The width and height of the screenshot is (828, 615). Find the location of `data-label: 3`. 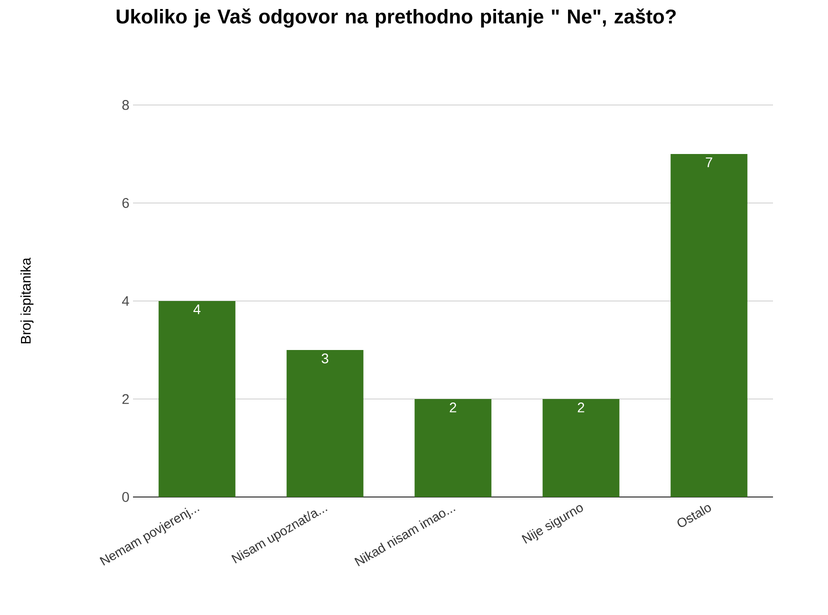

data-label: 3 is located at coordinates (325, 359).